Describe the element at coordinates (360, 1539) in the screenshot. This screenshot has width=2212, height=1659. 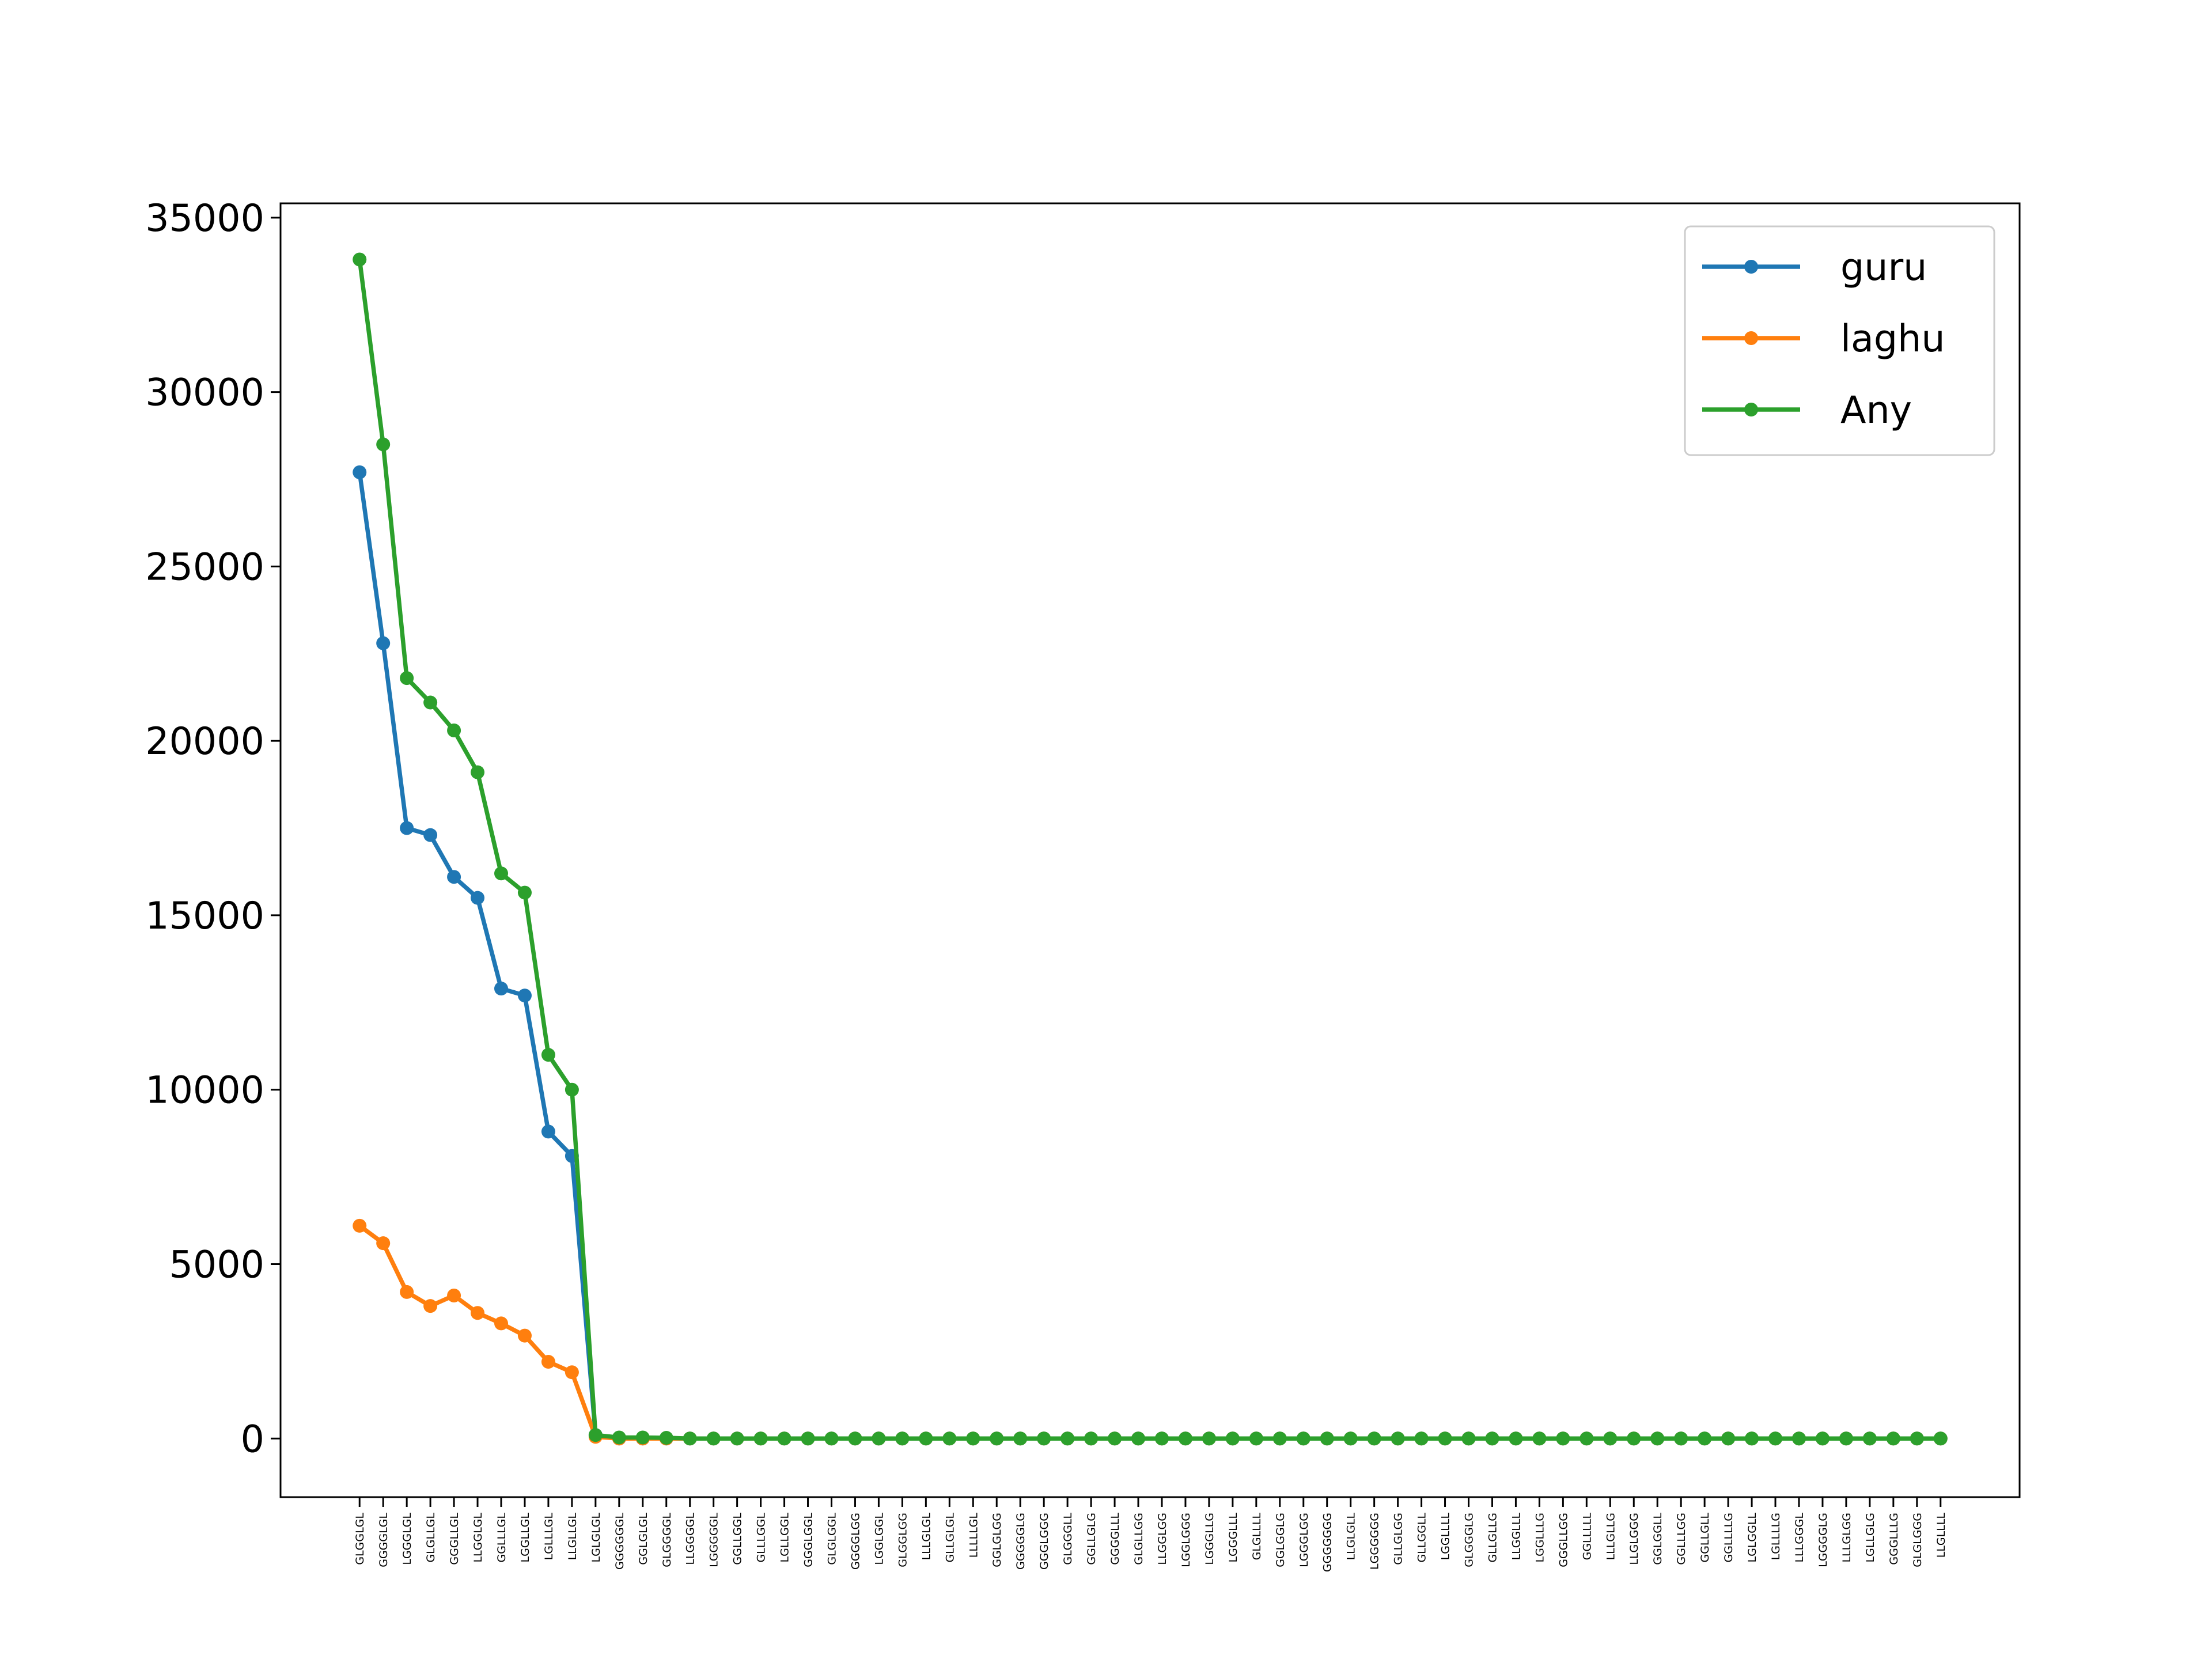
I see `x-tick-label: GLGGLGL` at that location.